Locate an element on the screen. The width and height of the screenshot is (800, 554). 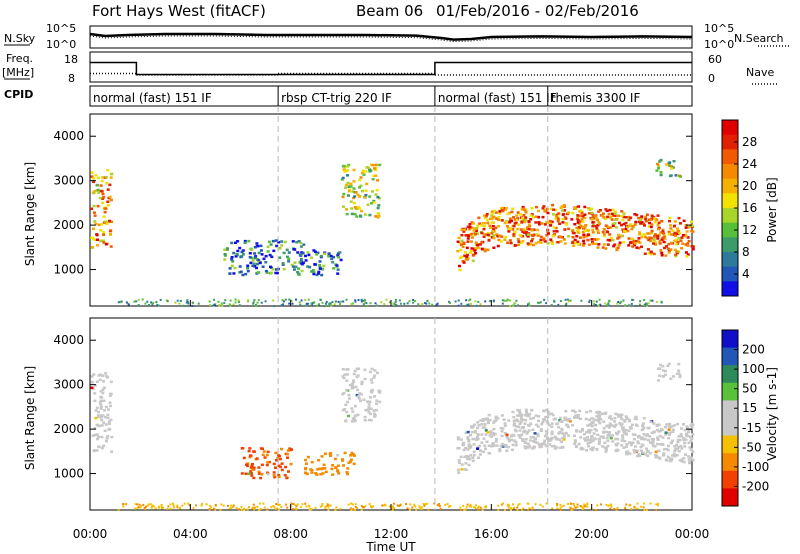
y-tick-label: 3000 is located at coordinates (68, 181).